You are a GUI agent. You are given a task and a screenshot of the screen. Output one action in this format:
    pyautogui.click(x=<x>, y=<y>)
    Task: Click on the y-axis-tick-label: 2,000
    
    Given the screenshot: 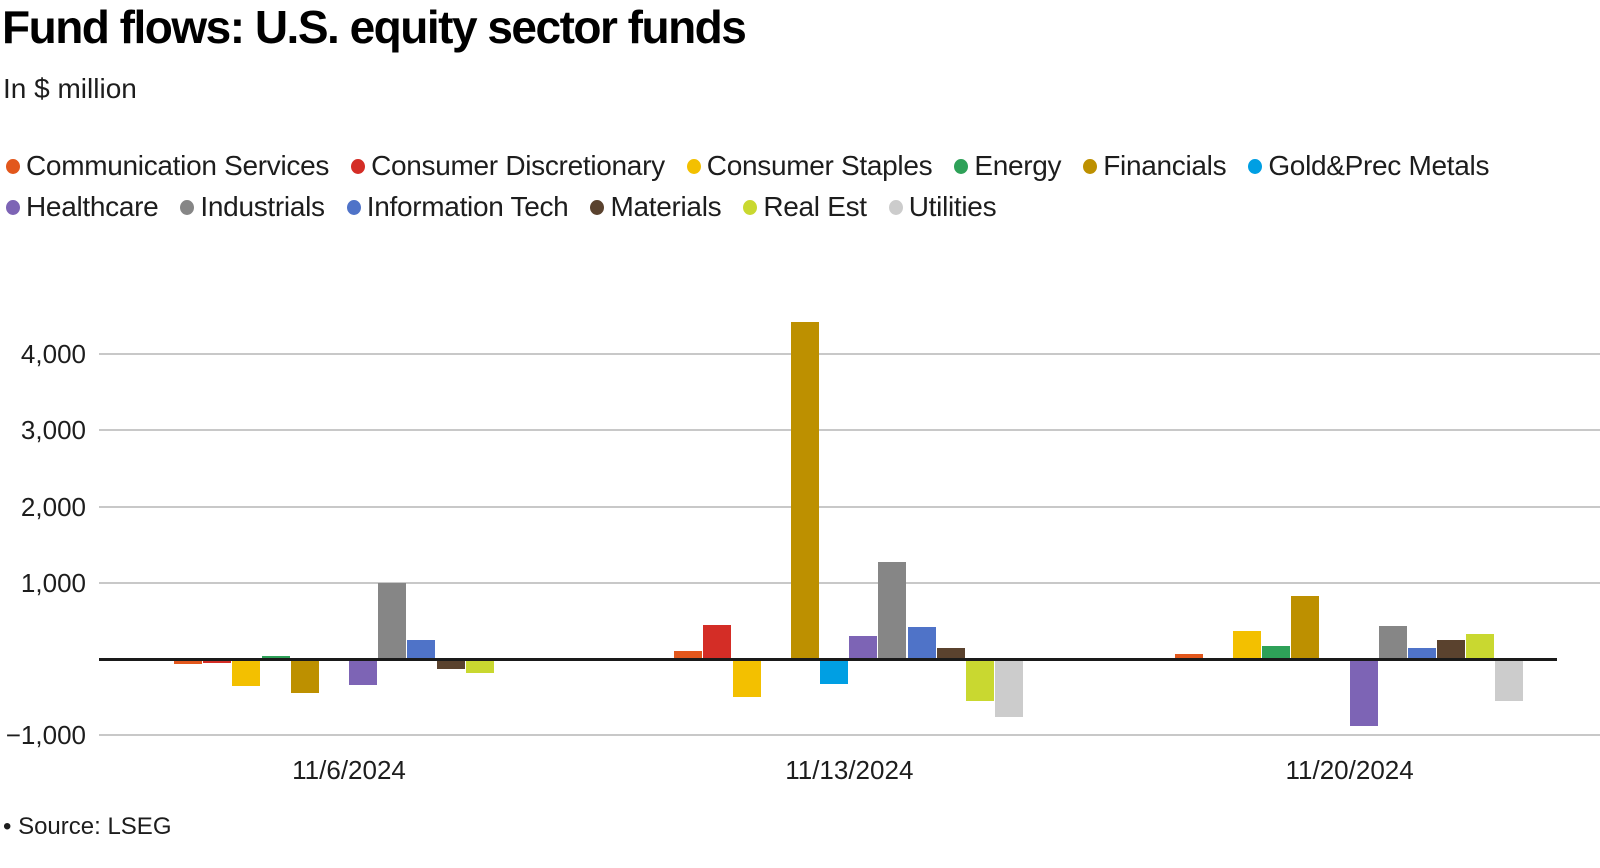 What is the action you would take?
    pyautogui.click(x=53, y=506)
    